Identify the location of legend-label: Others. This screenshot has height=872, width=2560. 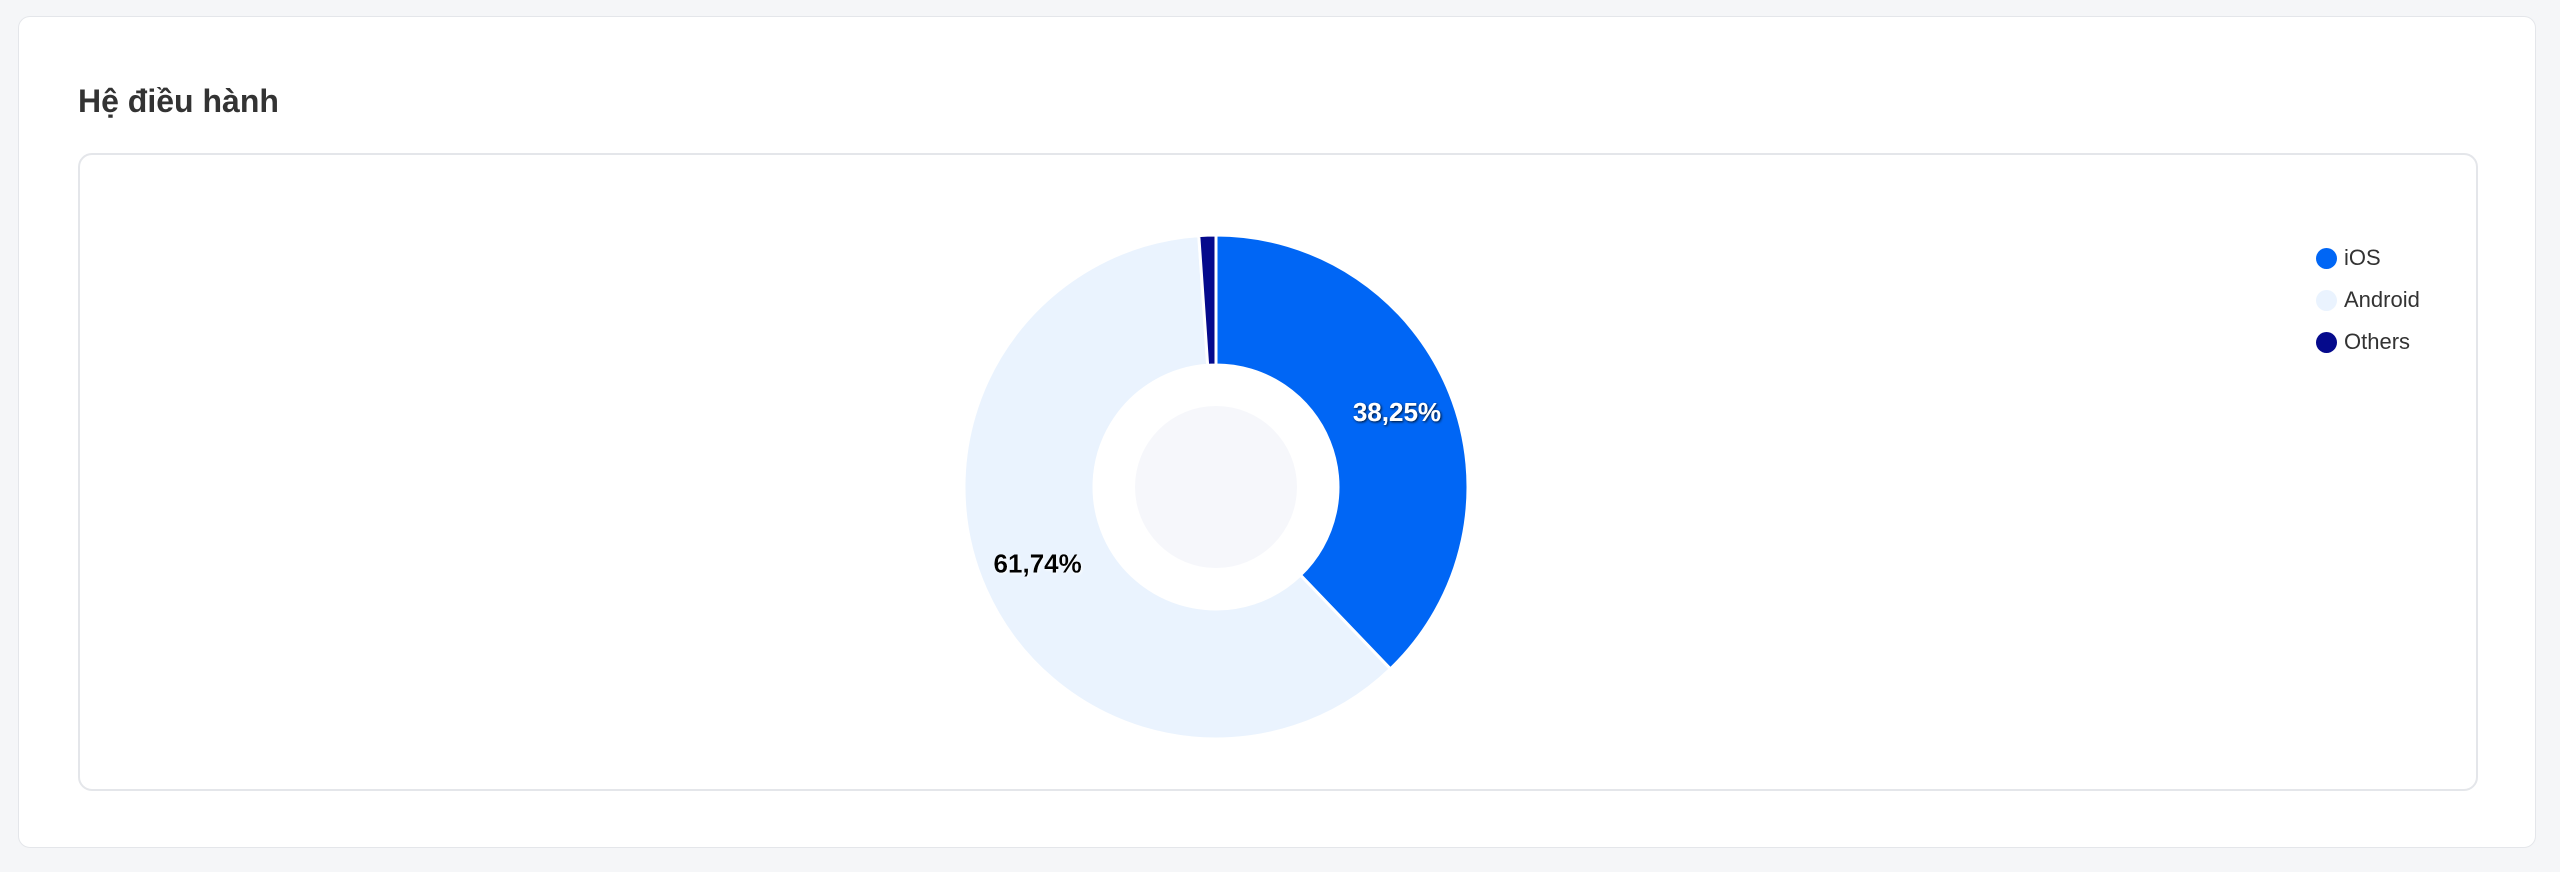
(2377, 341).